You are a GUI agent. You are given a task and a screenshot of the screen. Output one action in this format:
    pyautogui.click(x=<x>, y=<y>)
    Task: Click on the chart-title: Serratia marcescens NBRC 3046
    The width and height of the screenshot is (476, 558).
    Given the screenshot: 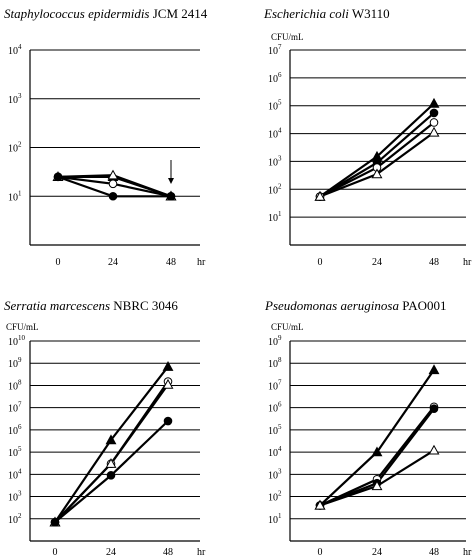 What is the action you would take?
    pyautogui.click(x=91, y=305)
    